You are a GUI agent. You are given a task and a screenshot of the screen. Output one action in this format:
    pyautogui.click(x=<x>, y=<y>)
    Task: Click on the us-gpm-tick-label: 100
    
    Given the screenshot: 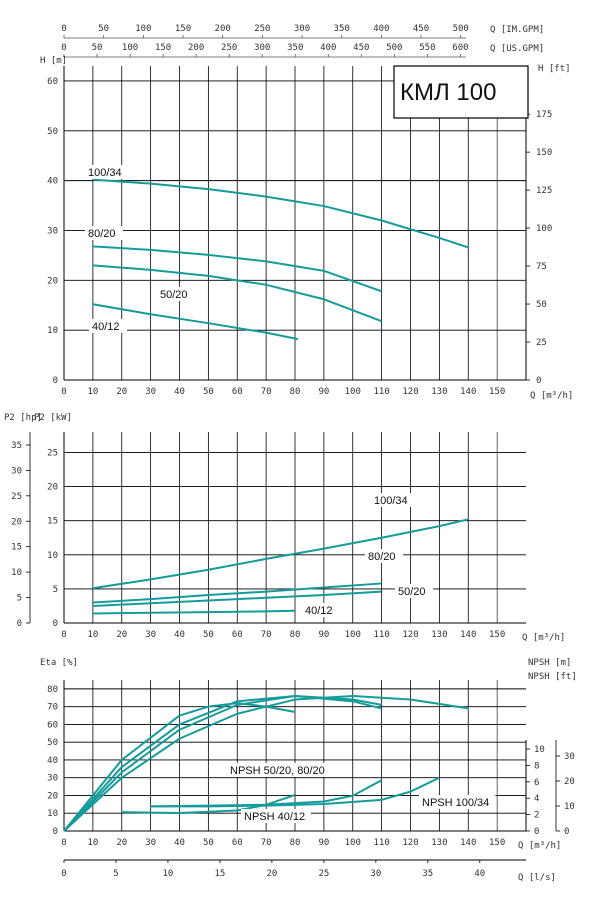 What is the action you would take?
    pyautogui.click(x=130, y=48)
    